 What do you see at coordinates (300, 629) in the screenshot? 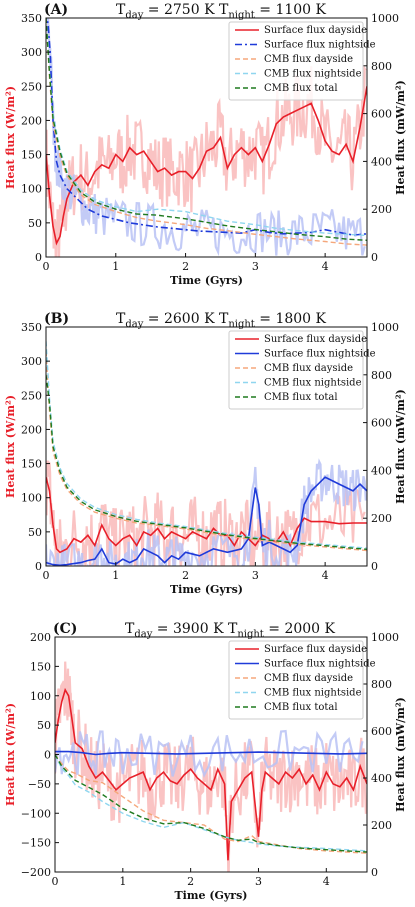
I see `title-night-value: = 2000 K` at bounding box center [300, 629].